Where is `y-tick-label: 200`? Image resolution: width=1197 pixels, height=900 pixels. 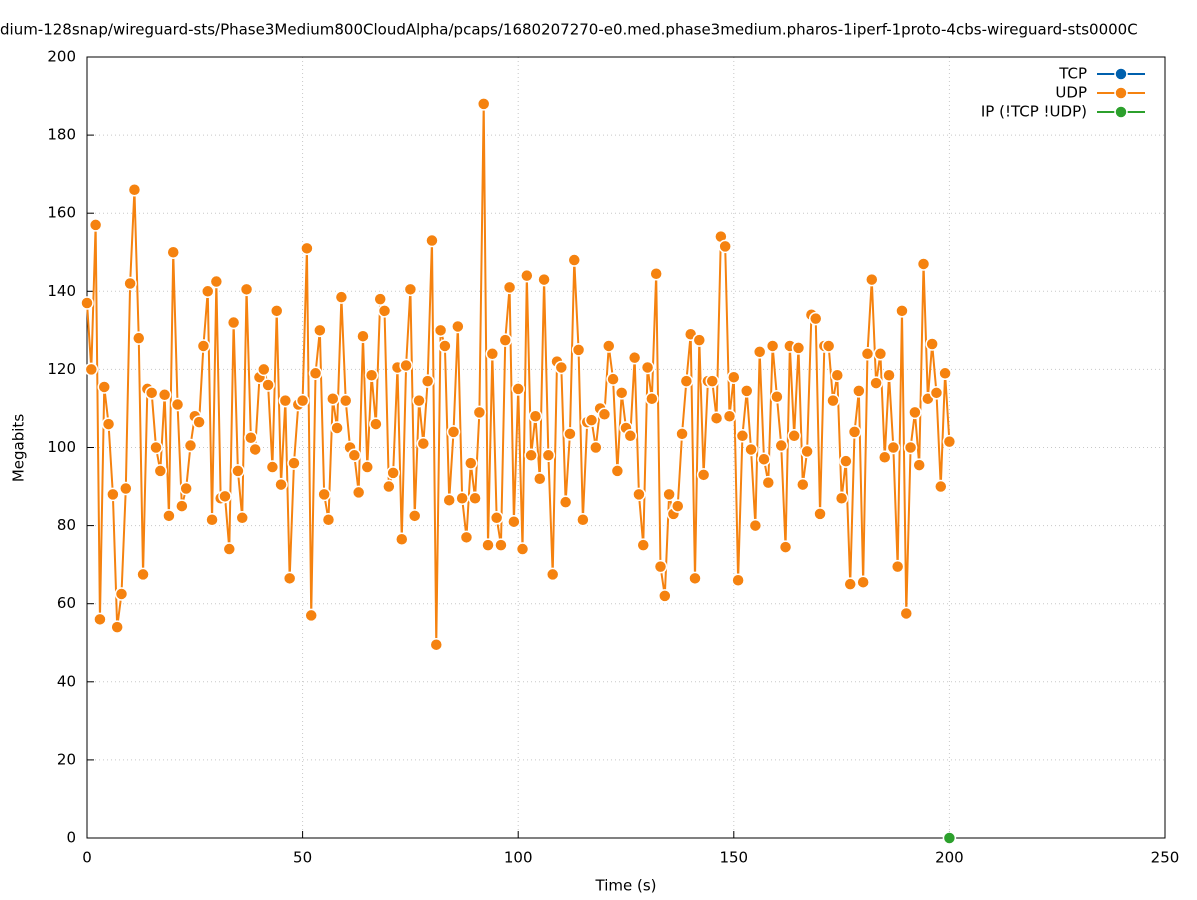 y-tick-label: 200 is located at coordinates (61, 57).